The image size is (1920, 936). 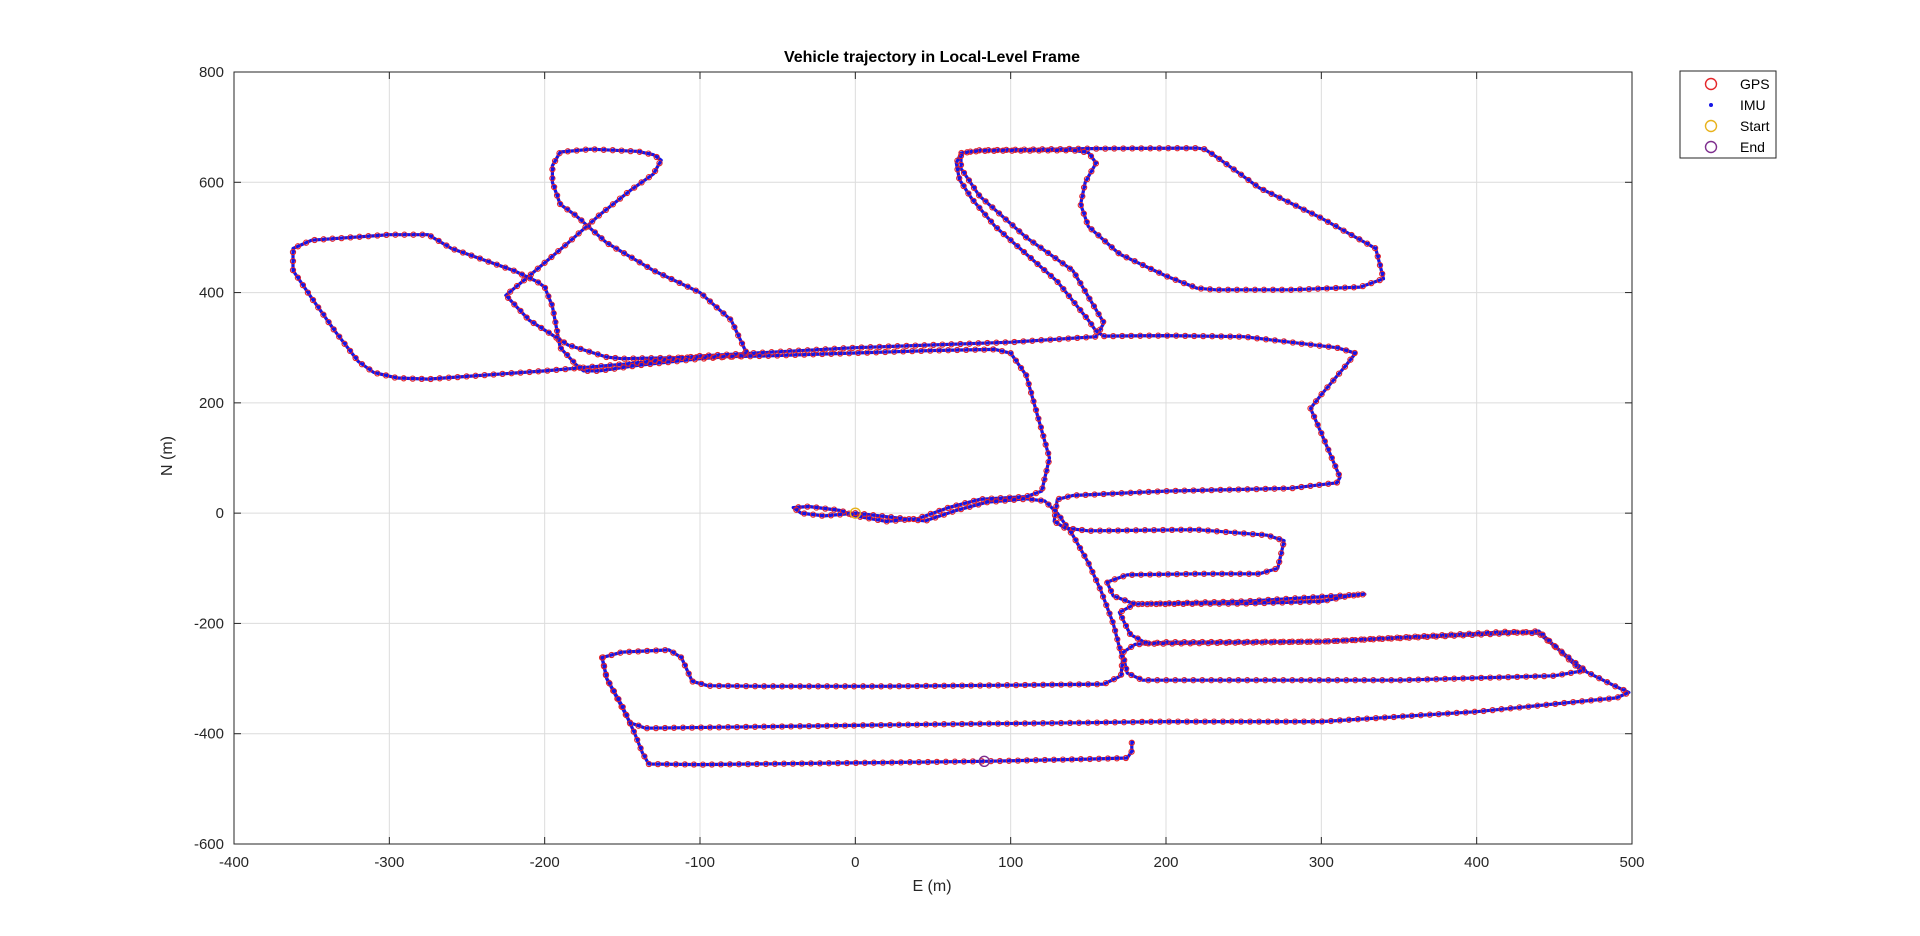 I want to click on y-tick-label: 0, so click(x=220, y=513).